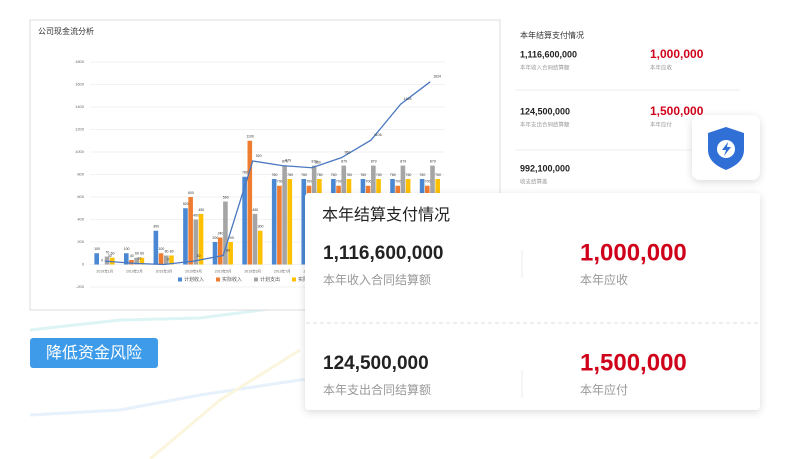 The height and width of the screenshot is (459, 792). Describe the element at coordinates (661, 67) in the screenshot. I see `summary-label: 本年应收` at that location.